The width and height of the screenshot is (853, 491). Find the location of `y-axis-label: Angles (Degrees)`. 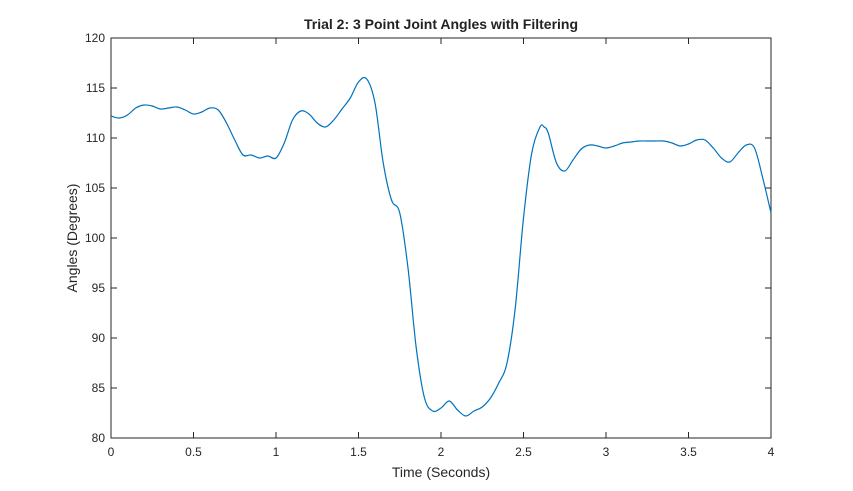

y-axis-label: Angles (Degrees) is located at coordinates (72, 238).